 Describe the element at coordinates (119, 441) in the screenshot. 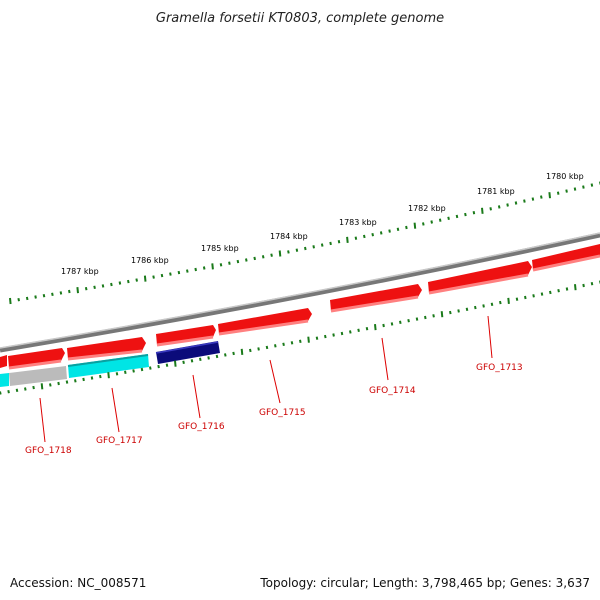

I see `gene-label-gfo-1717: GFO_1717` at that location.